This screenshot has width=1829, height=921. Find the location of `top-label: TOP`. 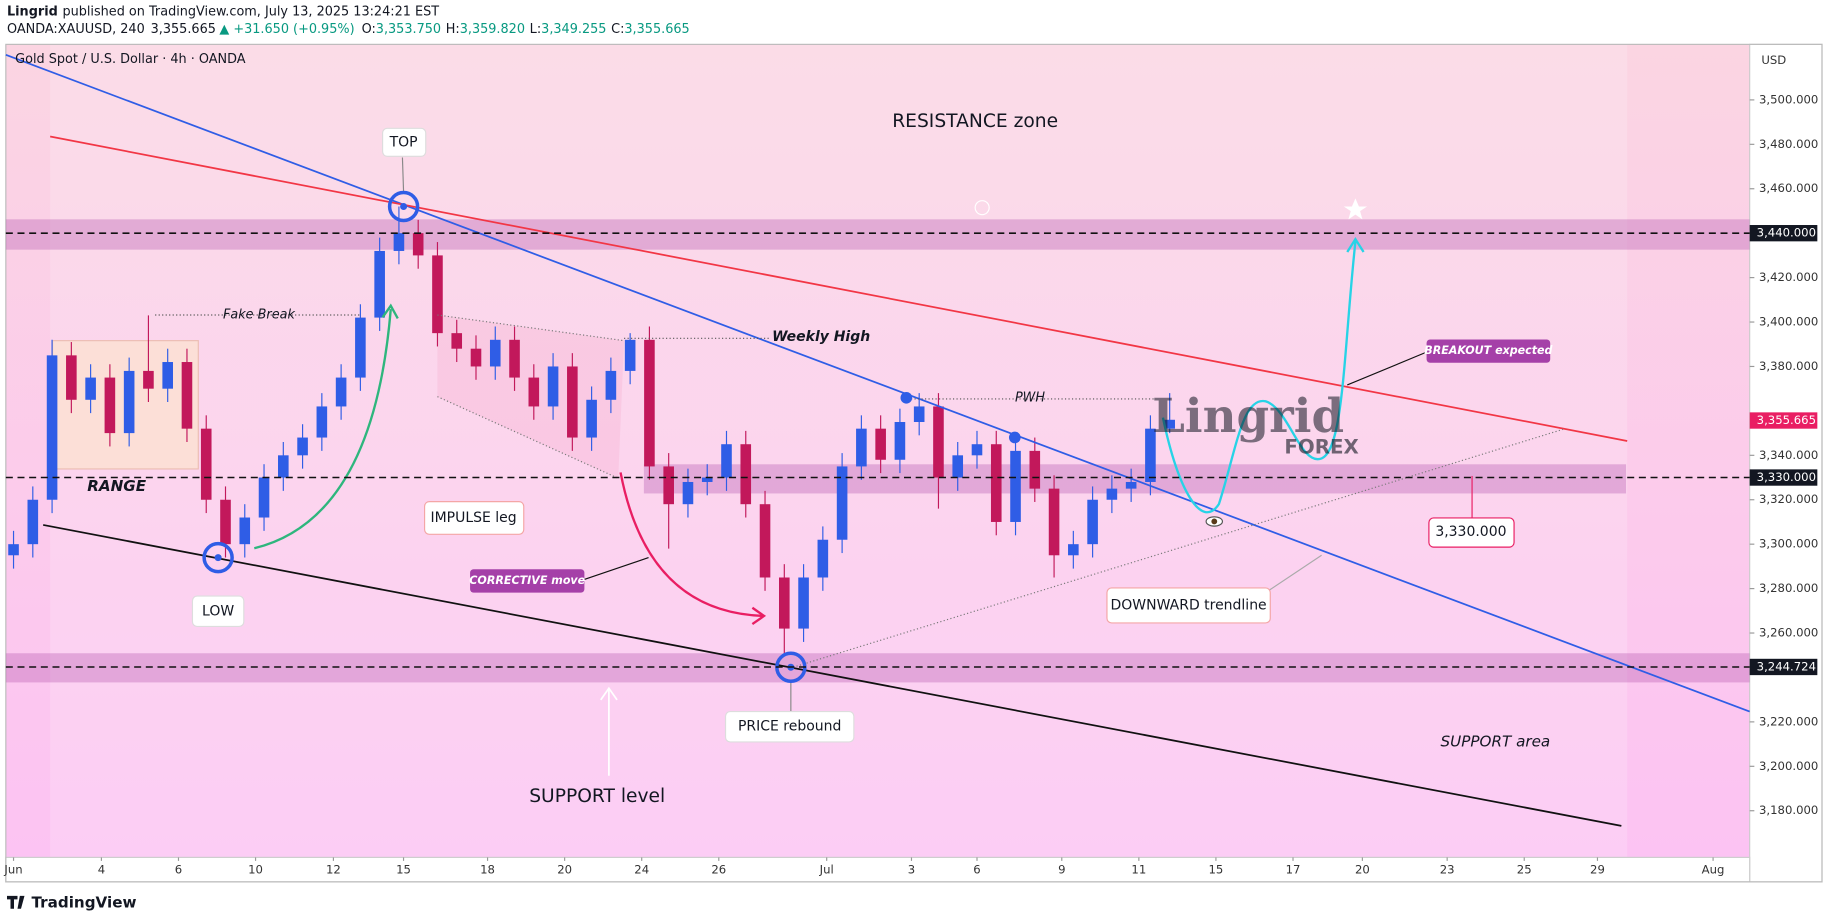

top-label: TOP is located at coordinates (403, 142).